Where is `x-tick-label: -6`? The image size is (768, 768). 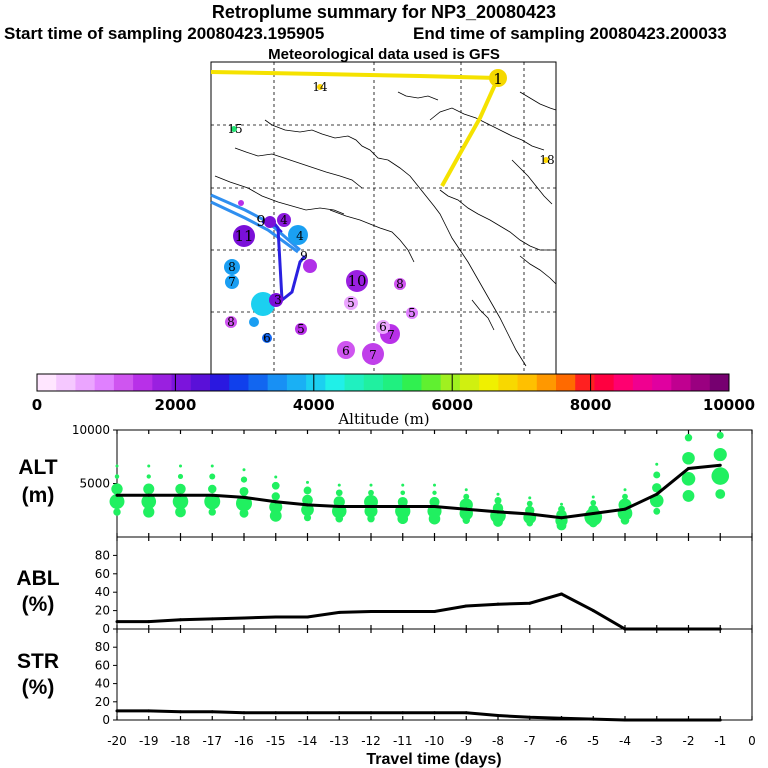
x-tick-label: -6 is located at coordinates (562, 741).